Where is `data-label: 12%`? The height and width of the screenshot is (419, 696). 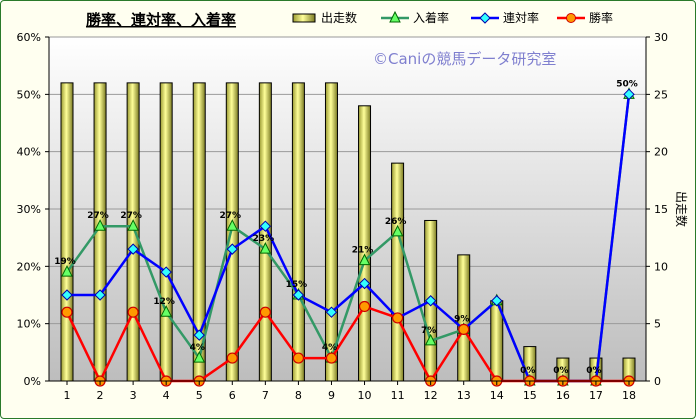
data-label: 12% is located at coordinates (164, 302).